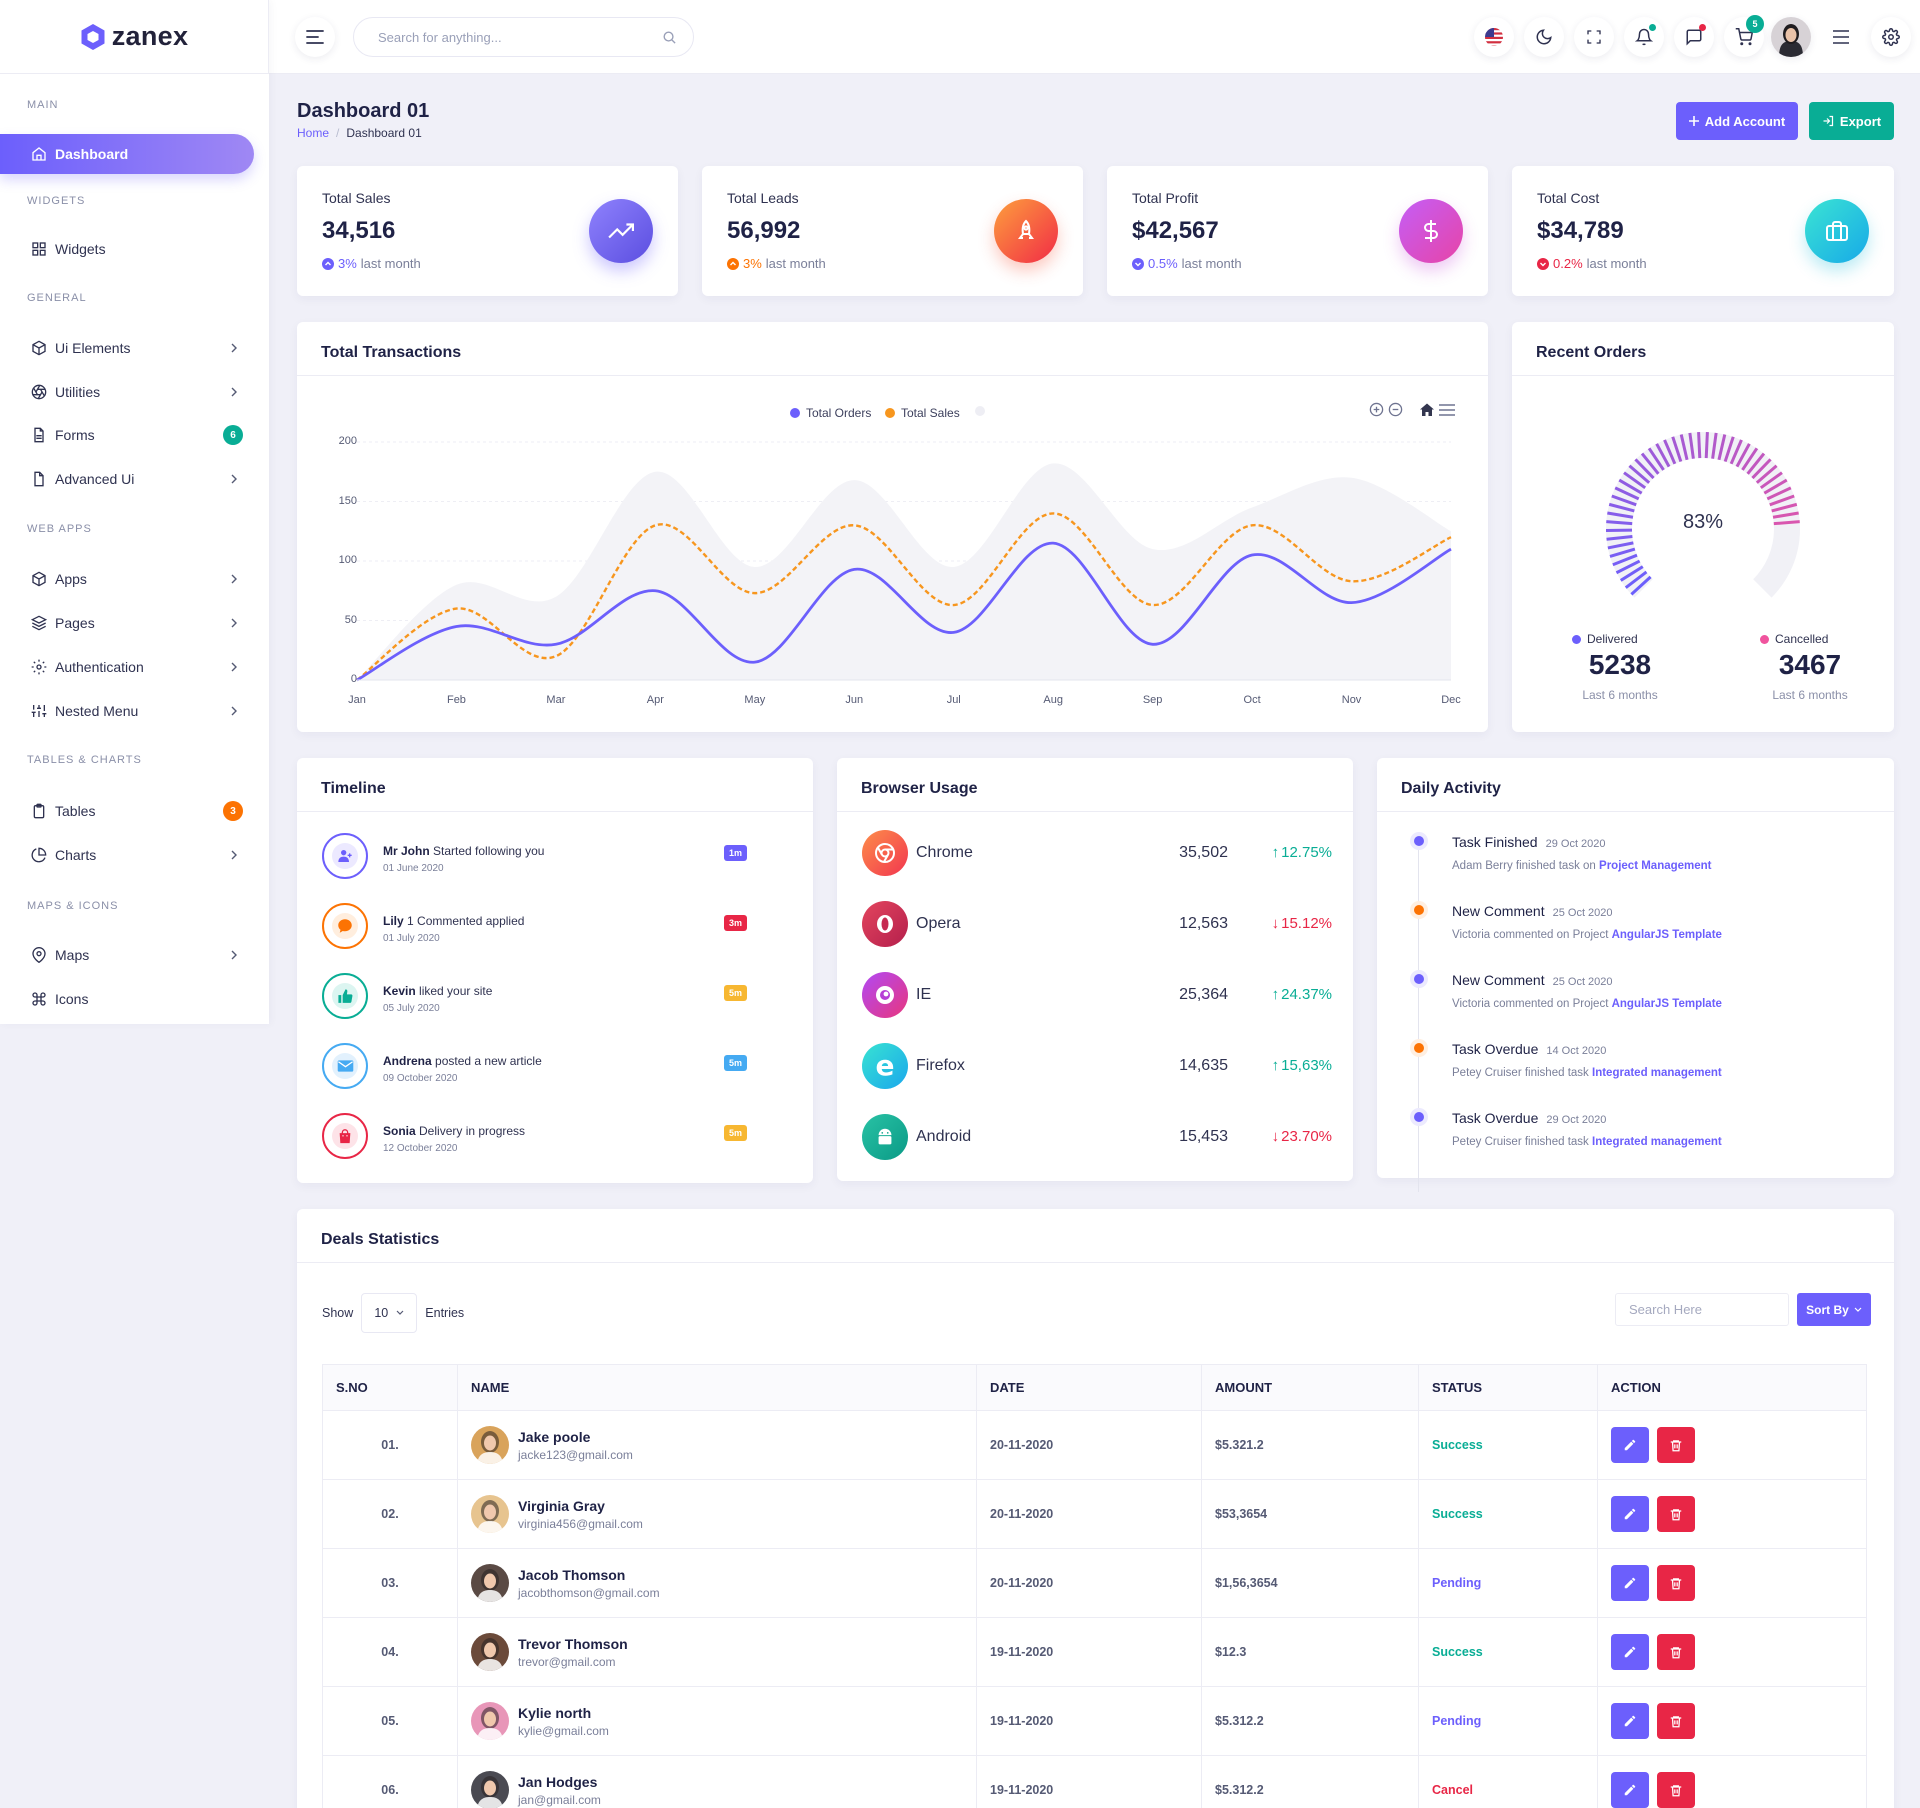  I want to click on arrow-up-icon: ↑, so click(1275, 1065).